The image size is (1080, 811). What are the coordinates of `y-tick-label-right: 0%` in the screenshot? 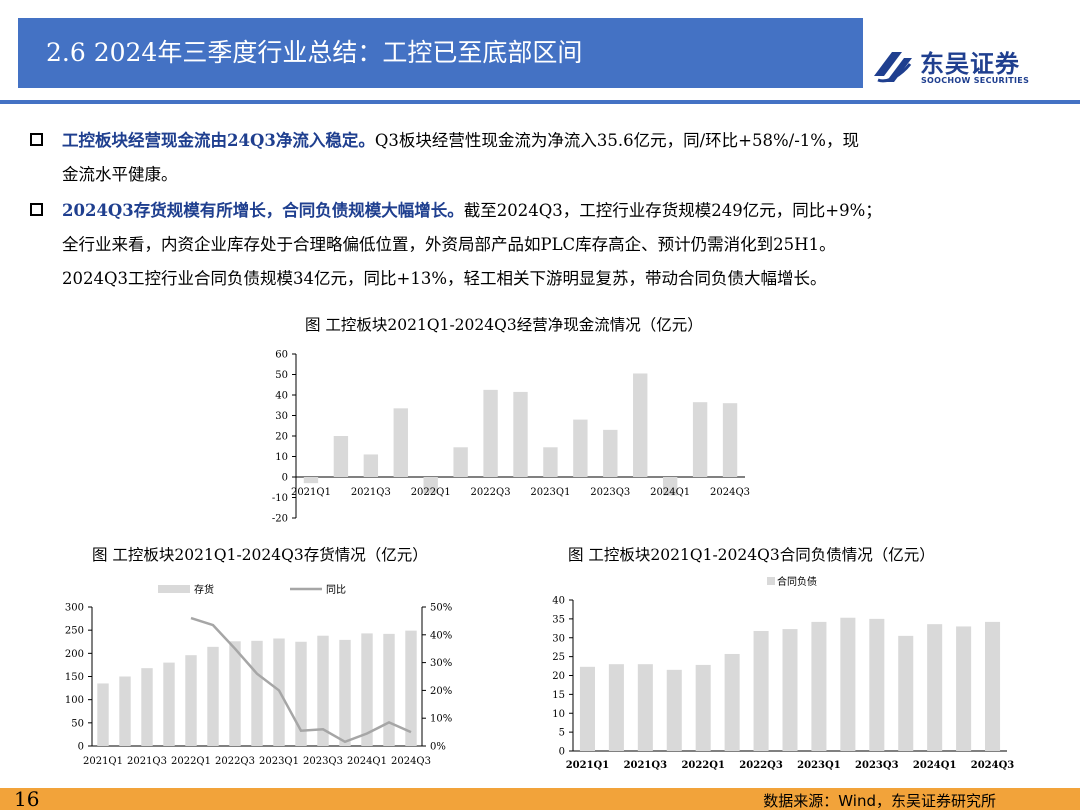 It's located at (438, 747).